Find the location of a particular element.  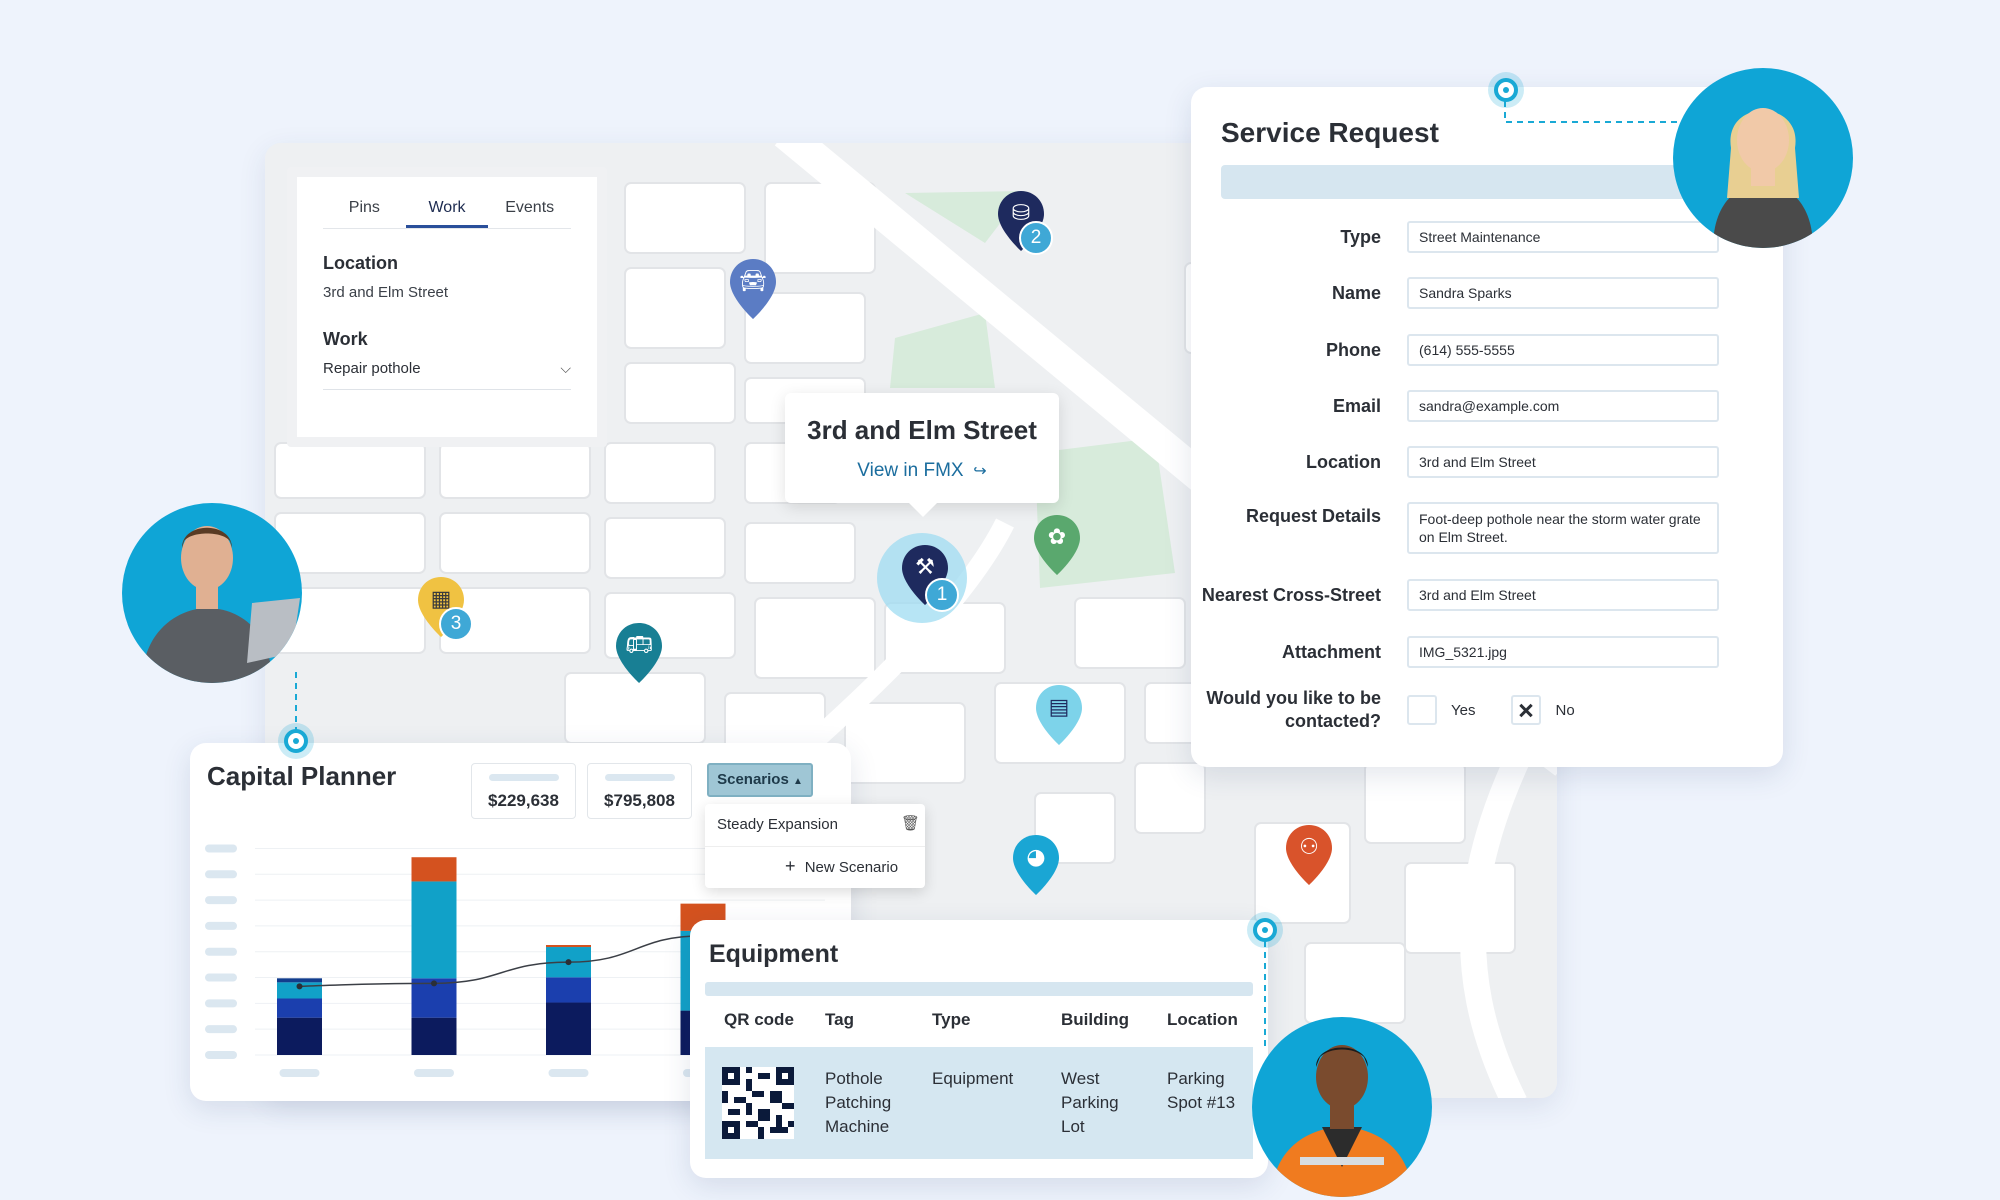

new-scenario-button: + New Scenario is located at coordinates (841, 866).